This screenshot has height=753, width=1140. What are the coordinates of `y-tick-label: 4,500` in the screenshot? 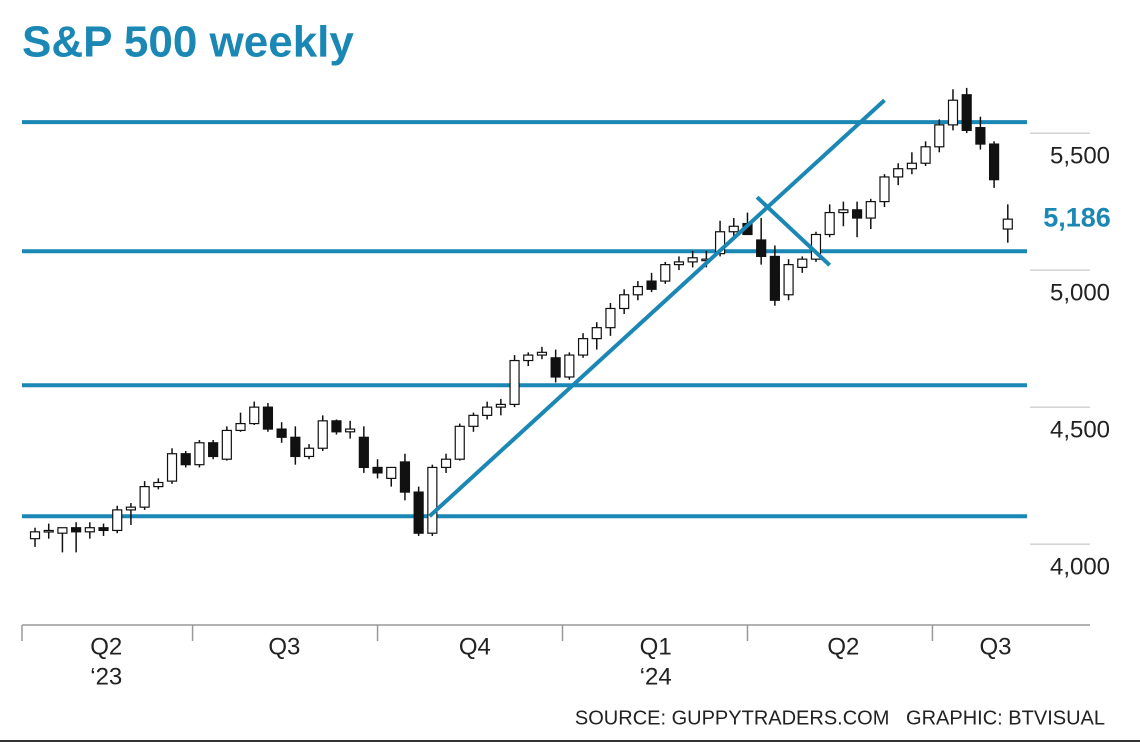 It's located at (1080, 429).